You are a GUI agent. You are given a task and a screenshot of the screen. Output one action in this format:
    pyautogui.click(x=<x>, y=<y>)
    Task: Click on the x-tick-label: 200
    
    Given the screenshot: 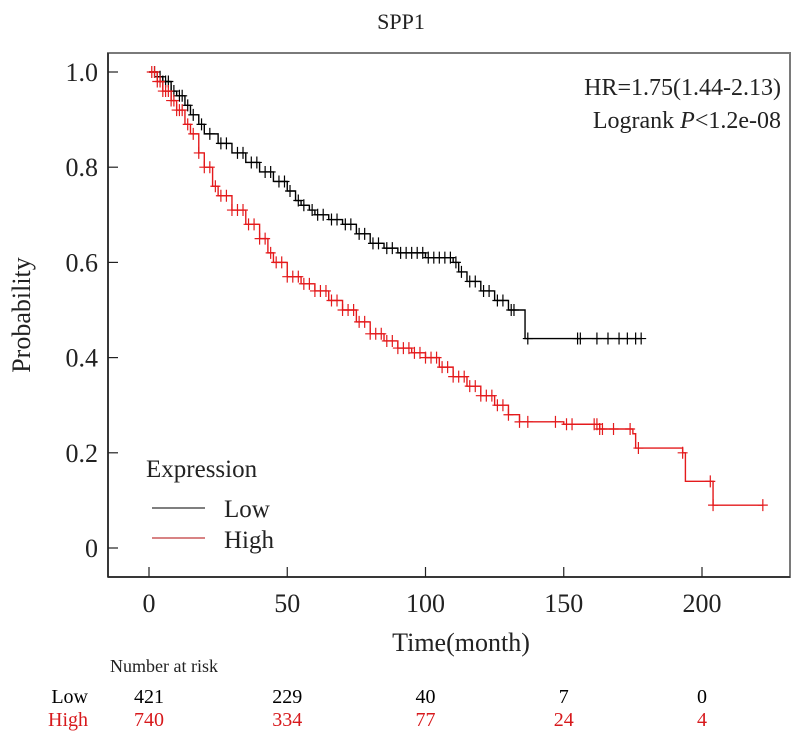 What is the action you would take?
    pyautogui.click(x=702, y=603)
    